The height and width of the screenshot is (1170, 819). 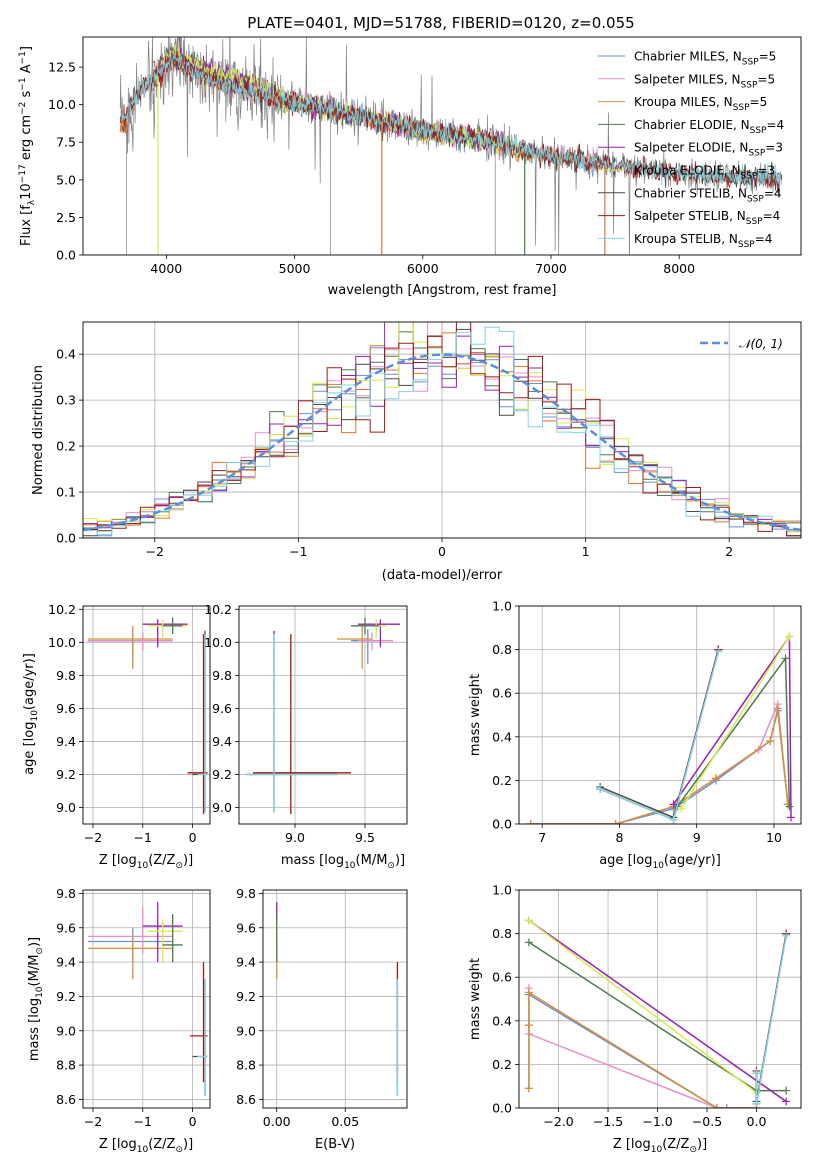 What do you see at coordinates (442, 575) in the screenshot?
I see `x-axis-label: (data-model)/error` at bounding box center [442, 575].